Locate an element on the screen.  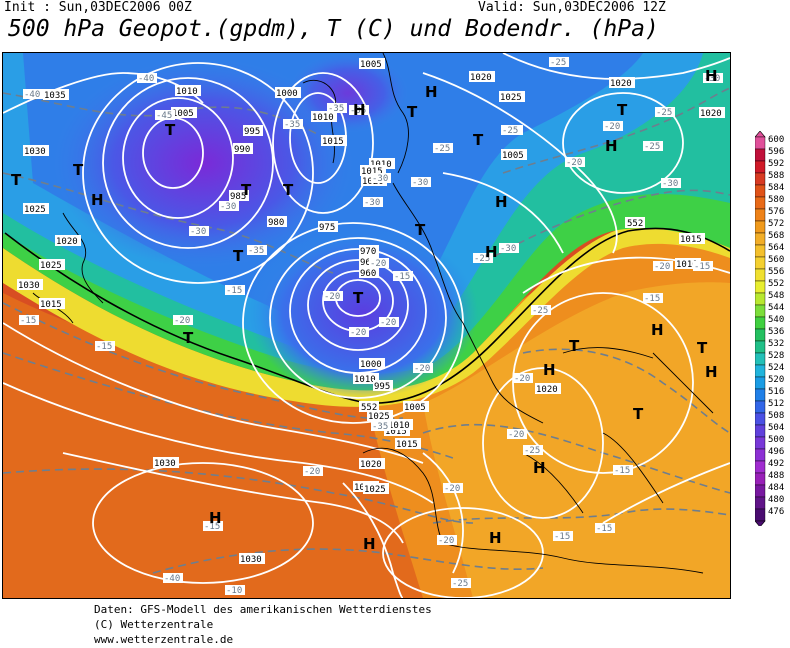
svg-text: 985 is located at coordinates (238, 197).